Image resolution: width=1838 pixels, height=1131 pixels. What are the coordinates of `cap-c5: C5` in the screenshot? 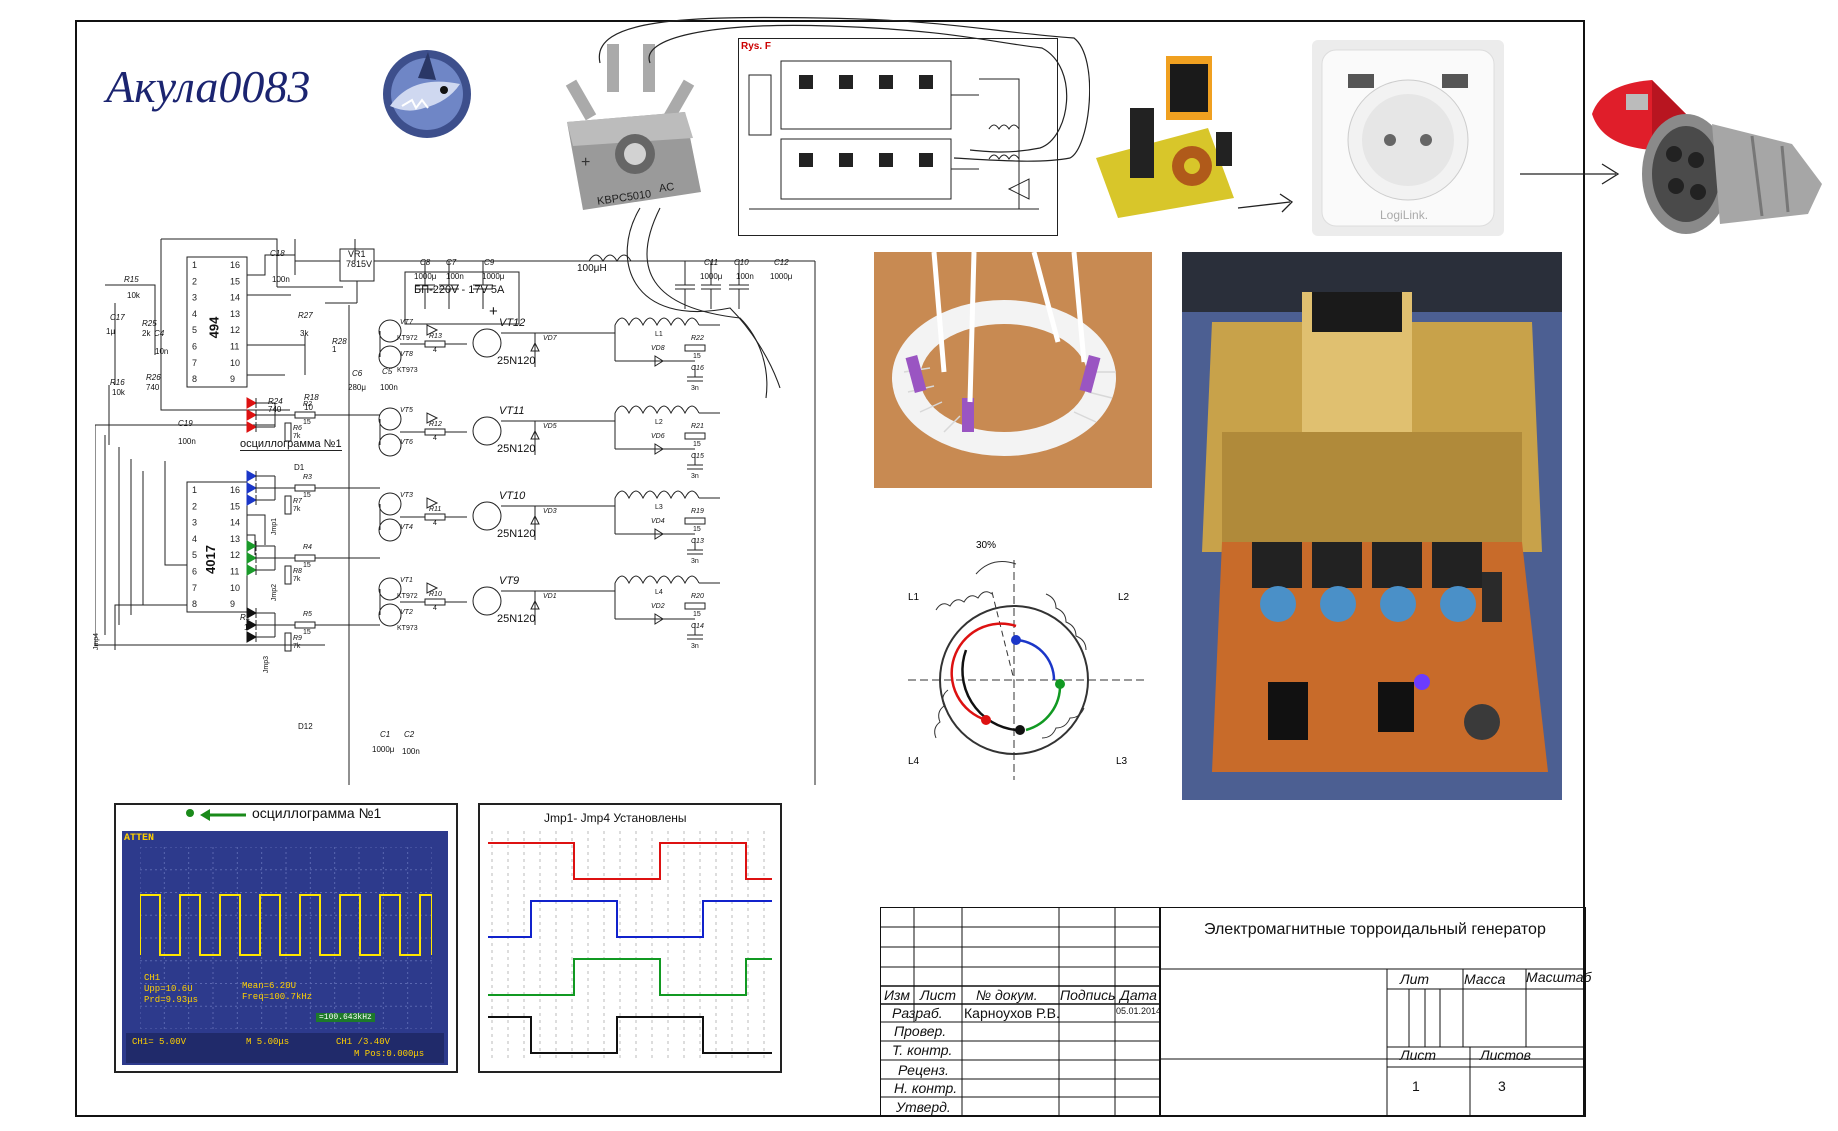 It's located at (387, 371).